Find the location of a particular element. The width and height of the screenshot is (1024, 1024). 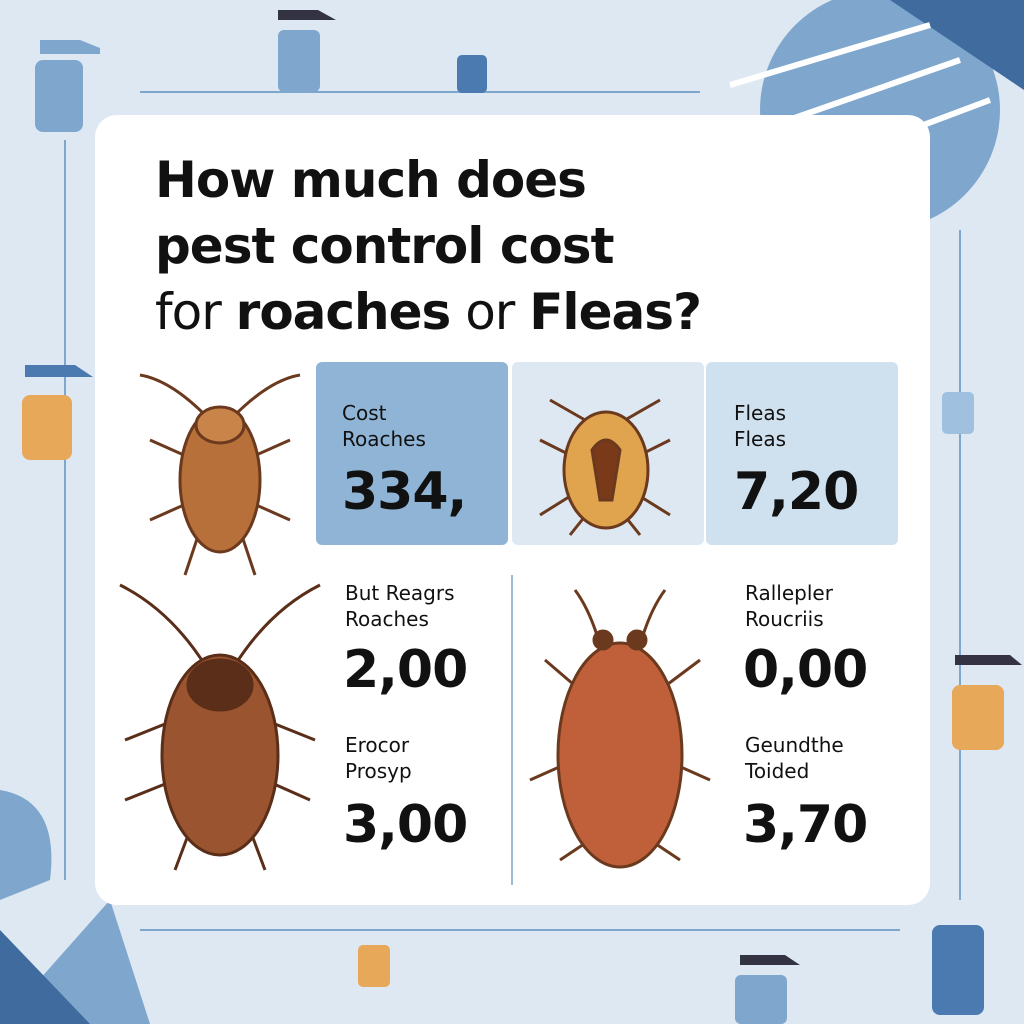

title-text: How much does is located at coordinates (371, 180).